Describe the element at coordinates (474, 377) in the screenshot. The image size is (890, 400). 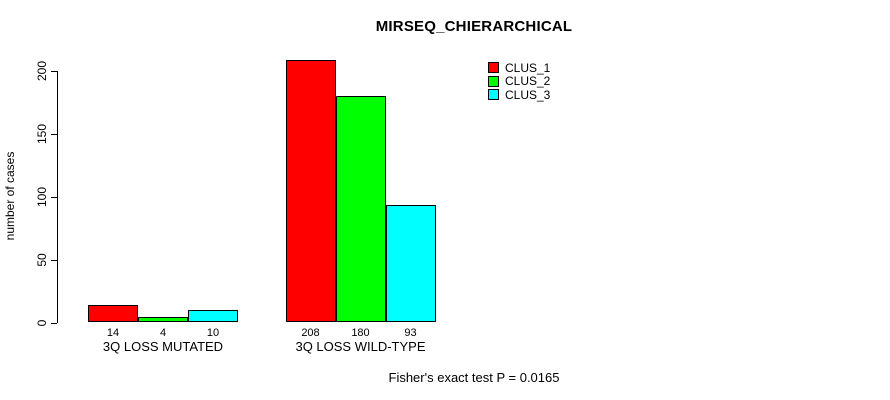
I see `pvalue-annotation: Fisher's exact test P = 0.0165` at that location.